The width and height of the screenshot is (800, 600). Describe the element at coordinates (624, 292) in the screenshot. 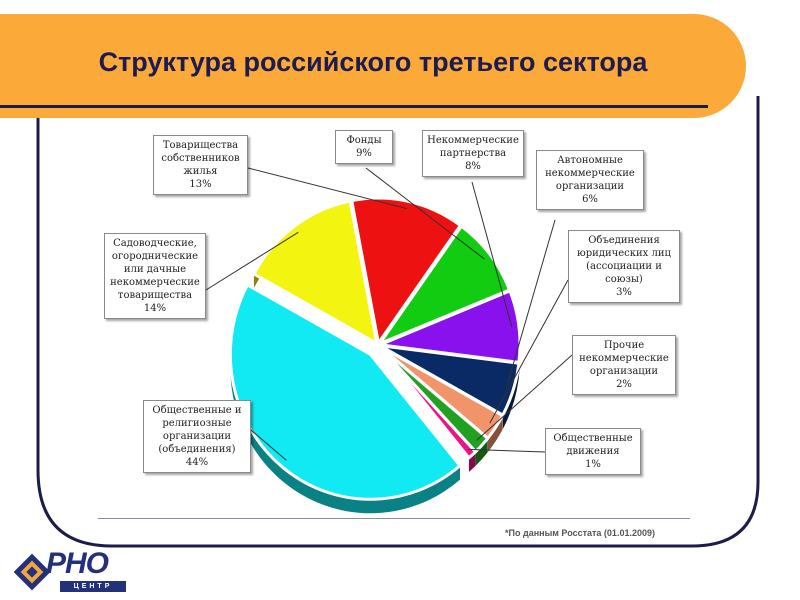

I see `slice-percent: 3%` at that location.